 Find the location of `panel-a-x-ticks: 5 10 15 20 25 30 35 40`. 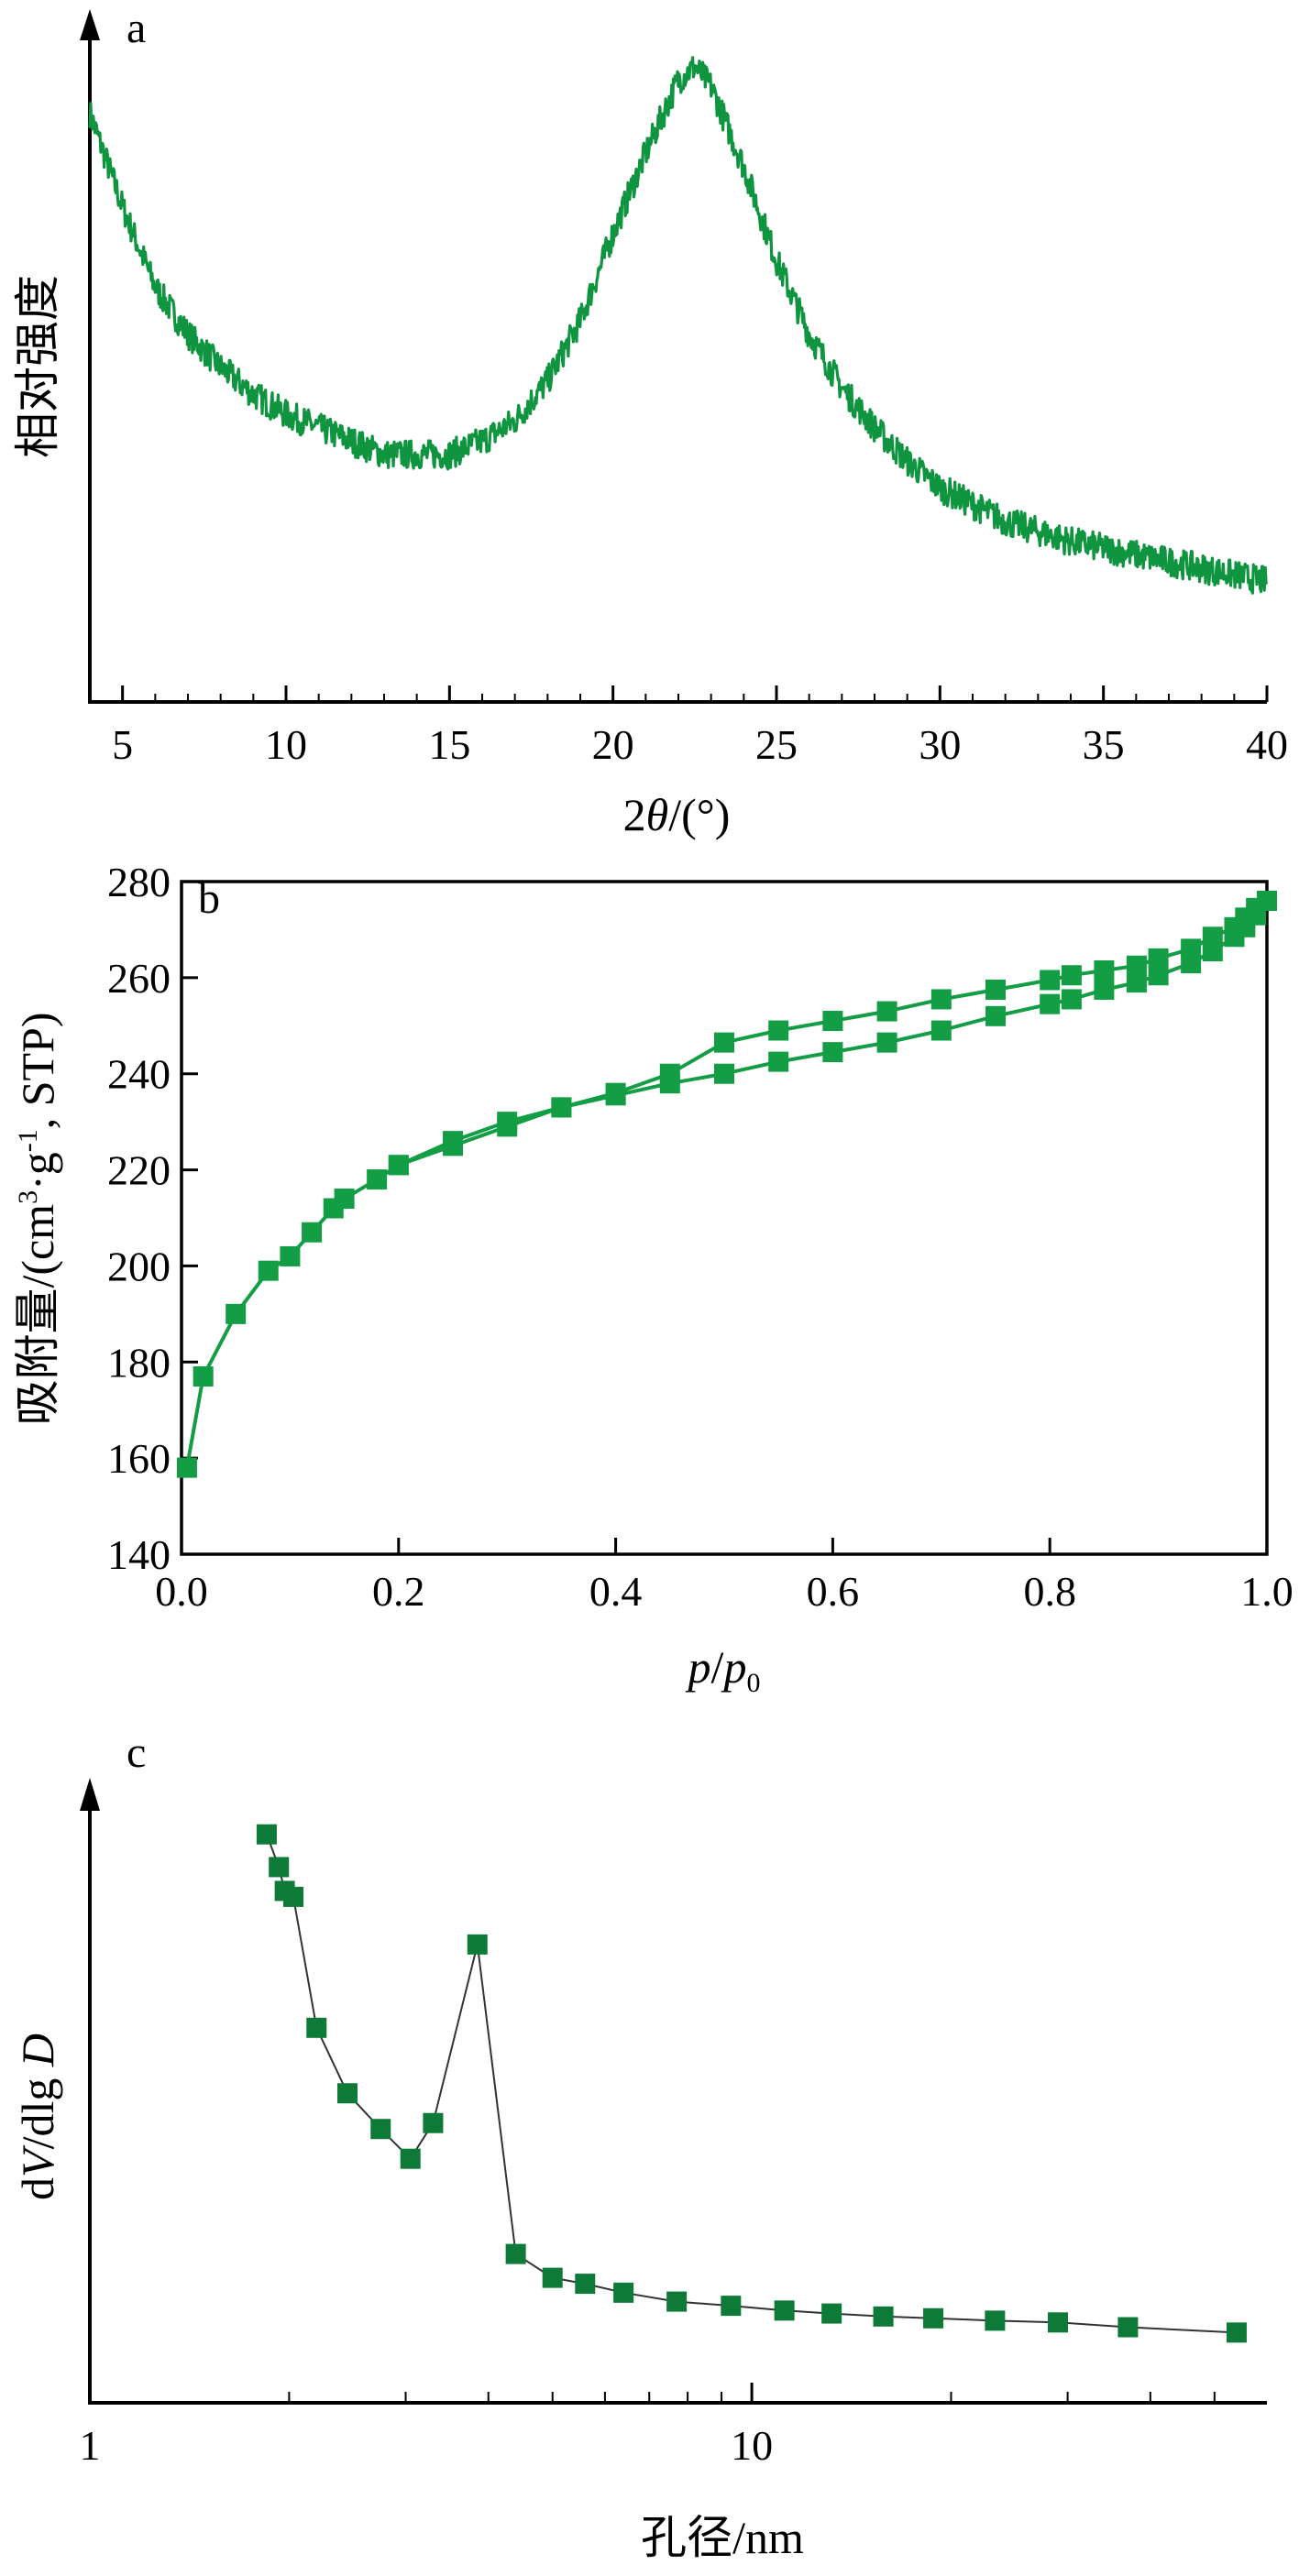

panel-a-x-ticks: 5 10 15 20 25 30 35 40 is located at coordinates (700, 726).